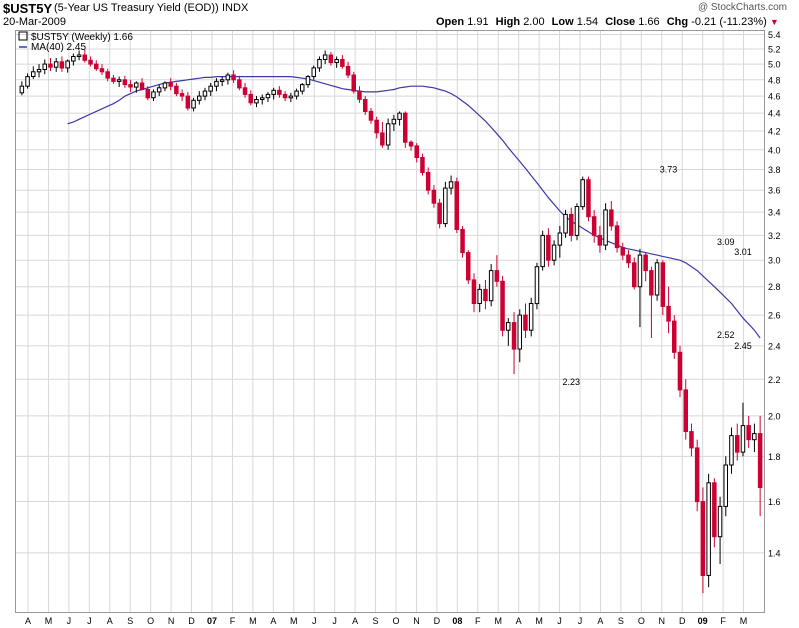 Image resolution: width=799 pixels, height=628 pixels. What do you see at coordinates (386, 621) in the screenshot?
I see `x-axis-ticks: A M J J A S O N D 07 F M A M J J A S O N D 08 F M A M J J A S O N D 09 F M` at bounding box center [386, 621].